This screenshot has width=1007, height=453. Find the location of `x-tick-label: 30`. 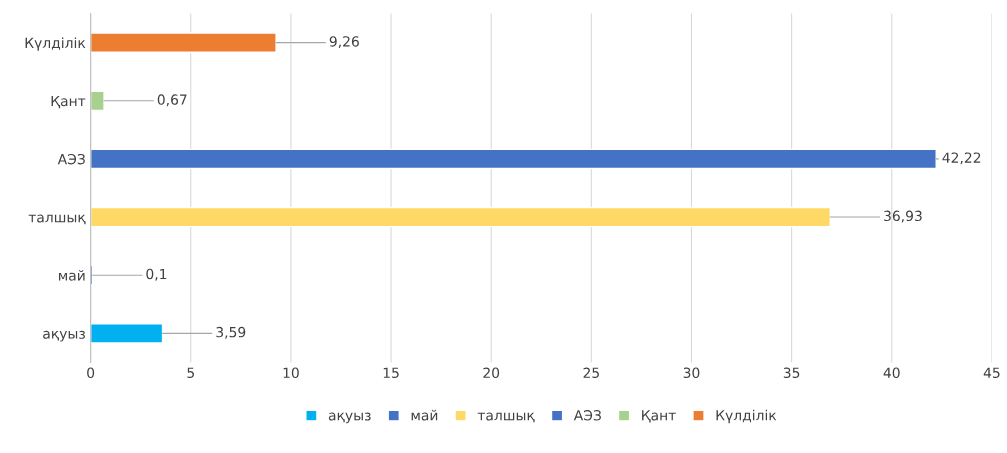

x-tick-label: 30 is located at coordinates (691, 373).